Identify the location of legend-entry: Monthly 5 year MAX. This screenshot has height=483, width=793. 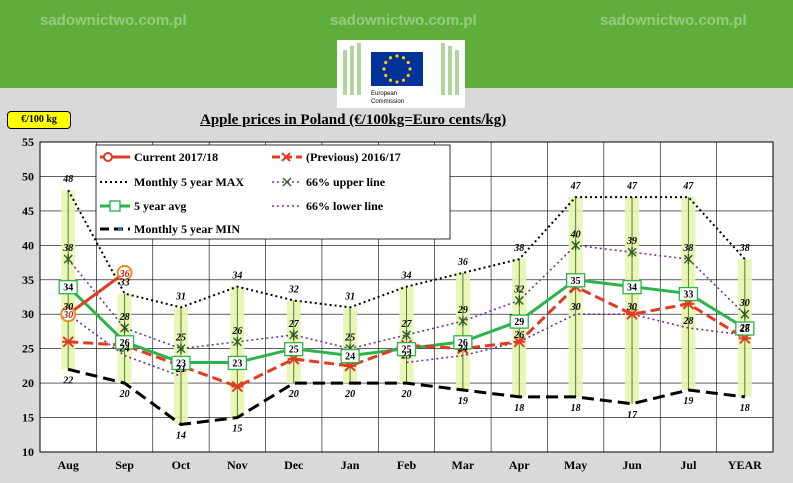
(189, 182).